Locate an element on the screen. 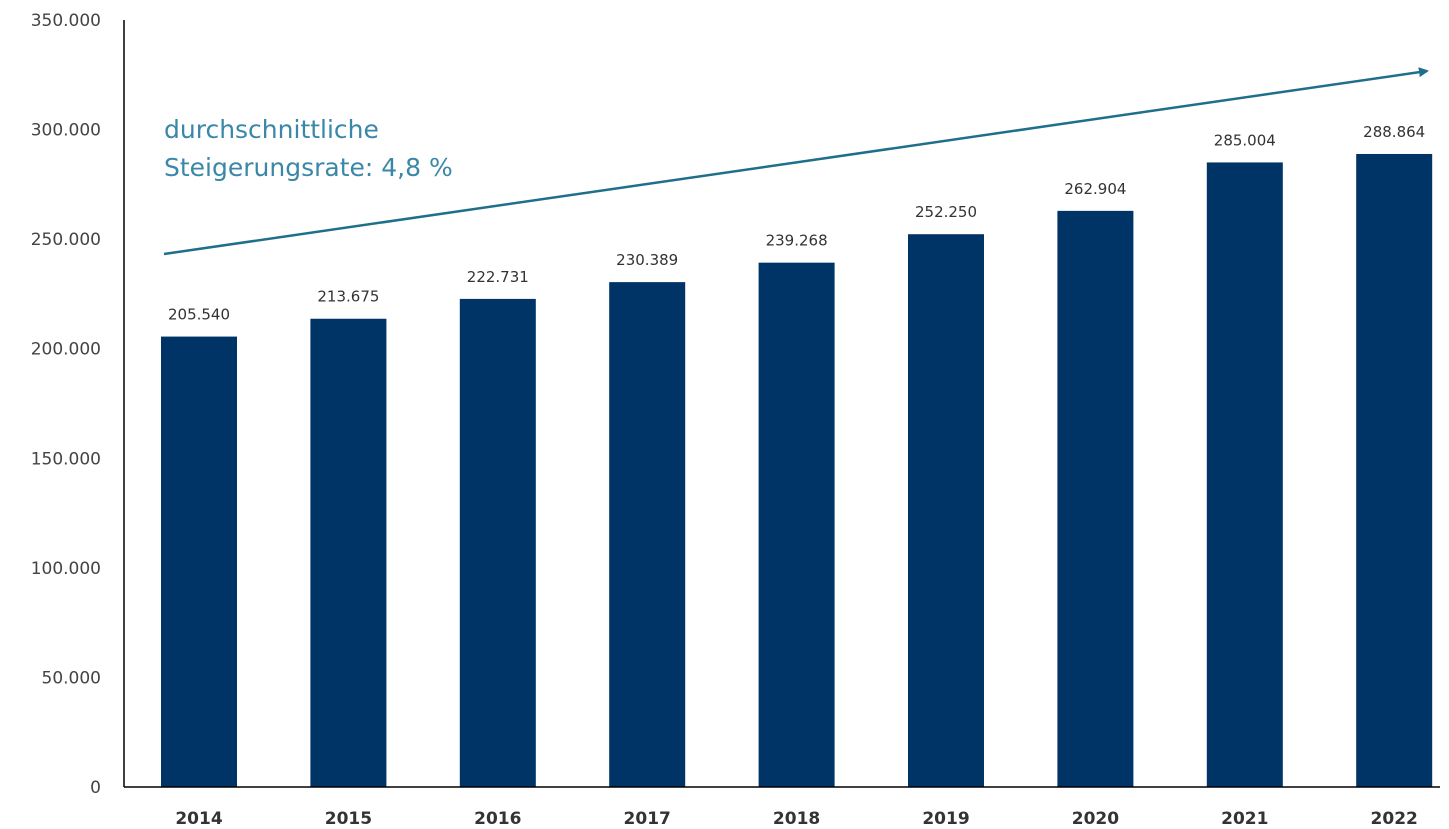 Image resolution: width=1449 pixels, height=829 pixels. annotation-line-1: durchschnittliche is located at coordinates (271, 129).